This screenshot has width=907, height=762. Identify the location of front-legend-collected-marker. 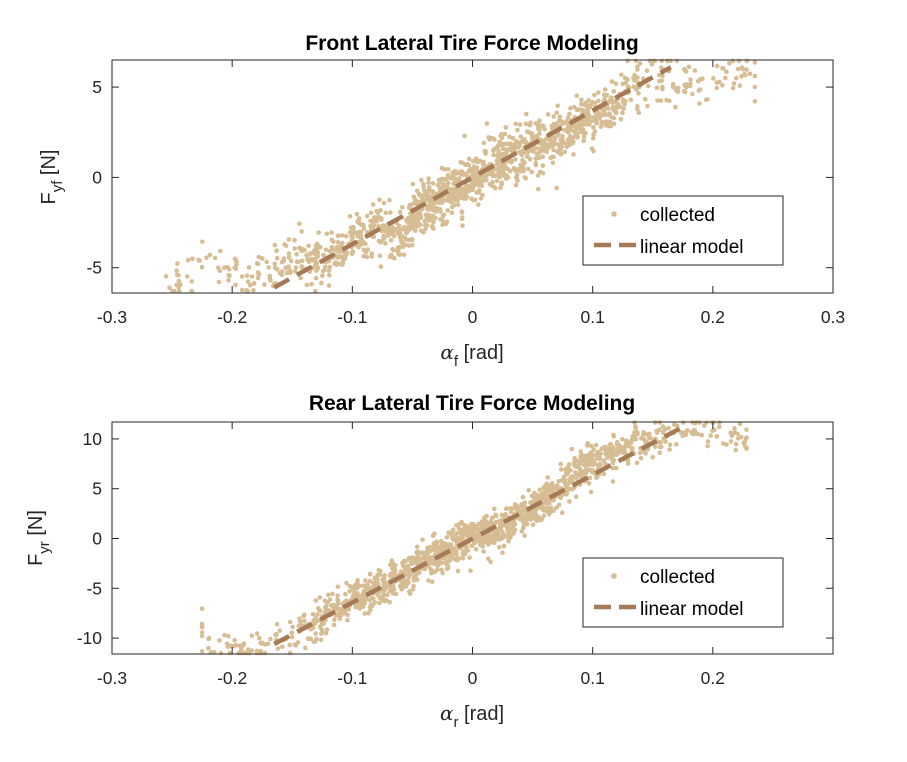
(614, 214).